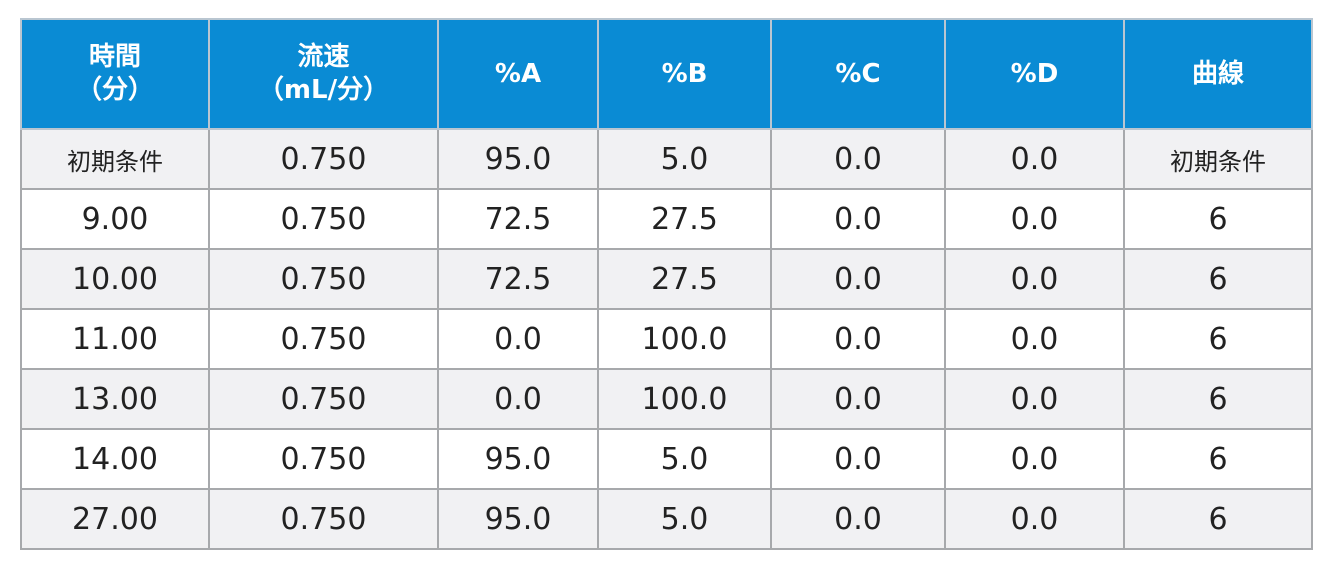  I want to click on cell-time: 9.00, so click(115, 219).